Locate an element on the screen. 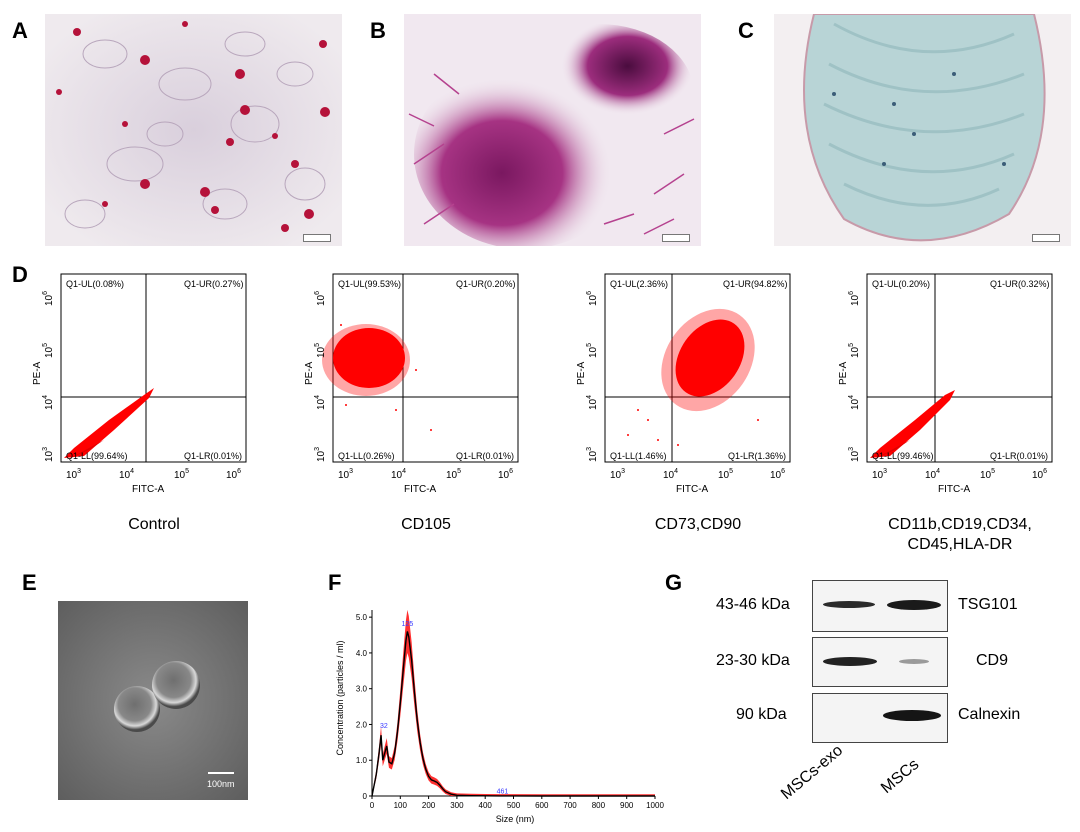  x-tick-exp: 5 is located at coordinates (459, 471).